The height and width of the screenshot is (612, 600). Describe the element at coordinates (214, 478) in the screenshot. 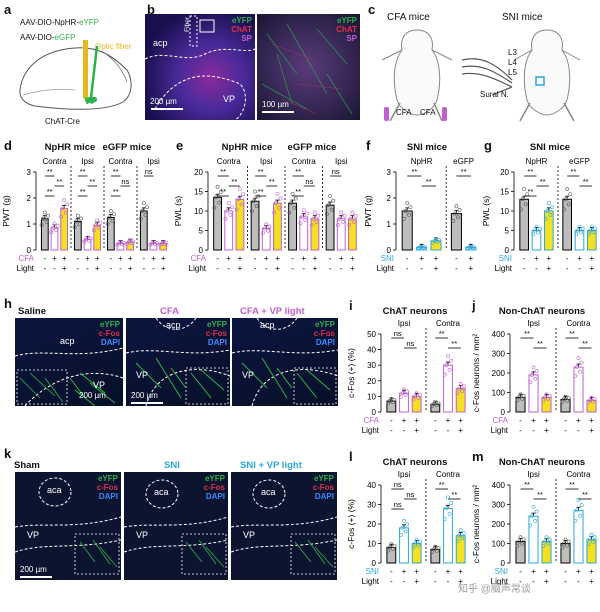

I see `legend-eyfp: eYFP` at that location.